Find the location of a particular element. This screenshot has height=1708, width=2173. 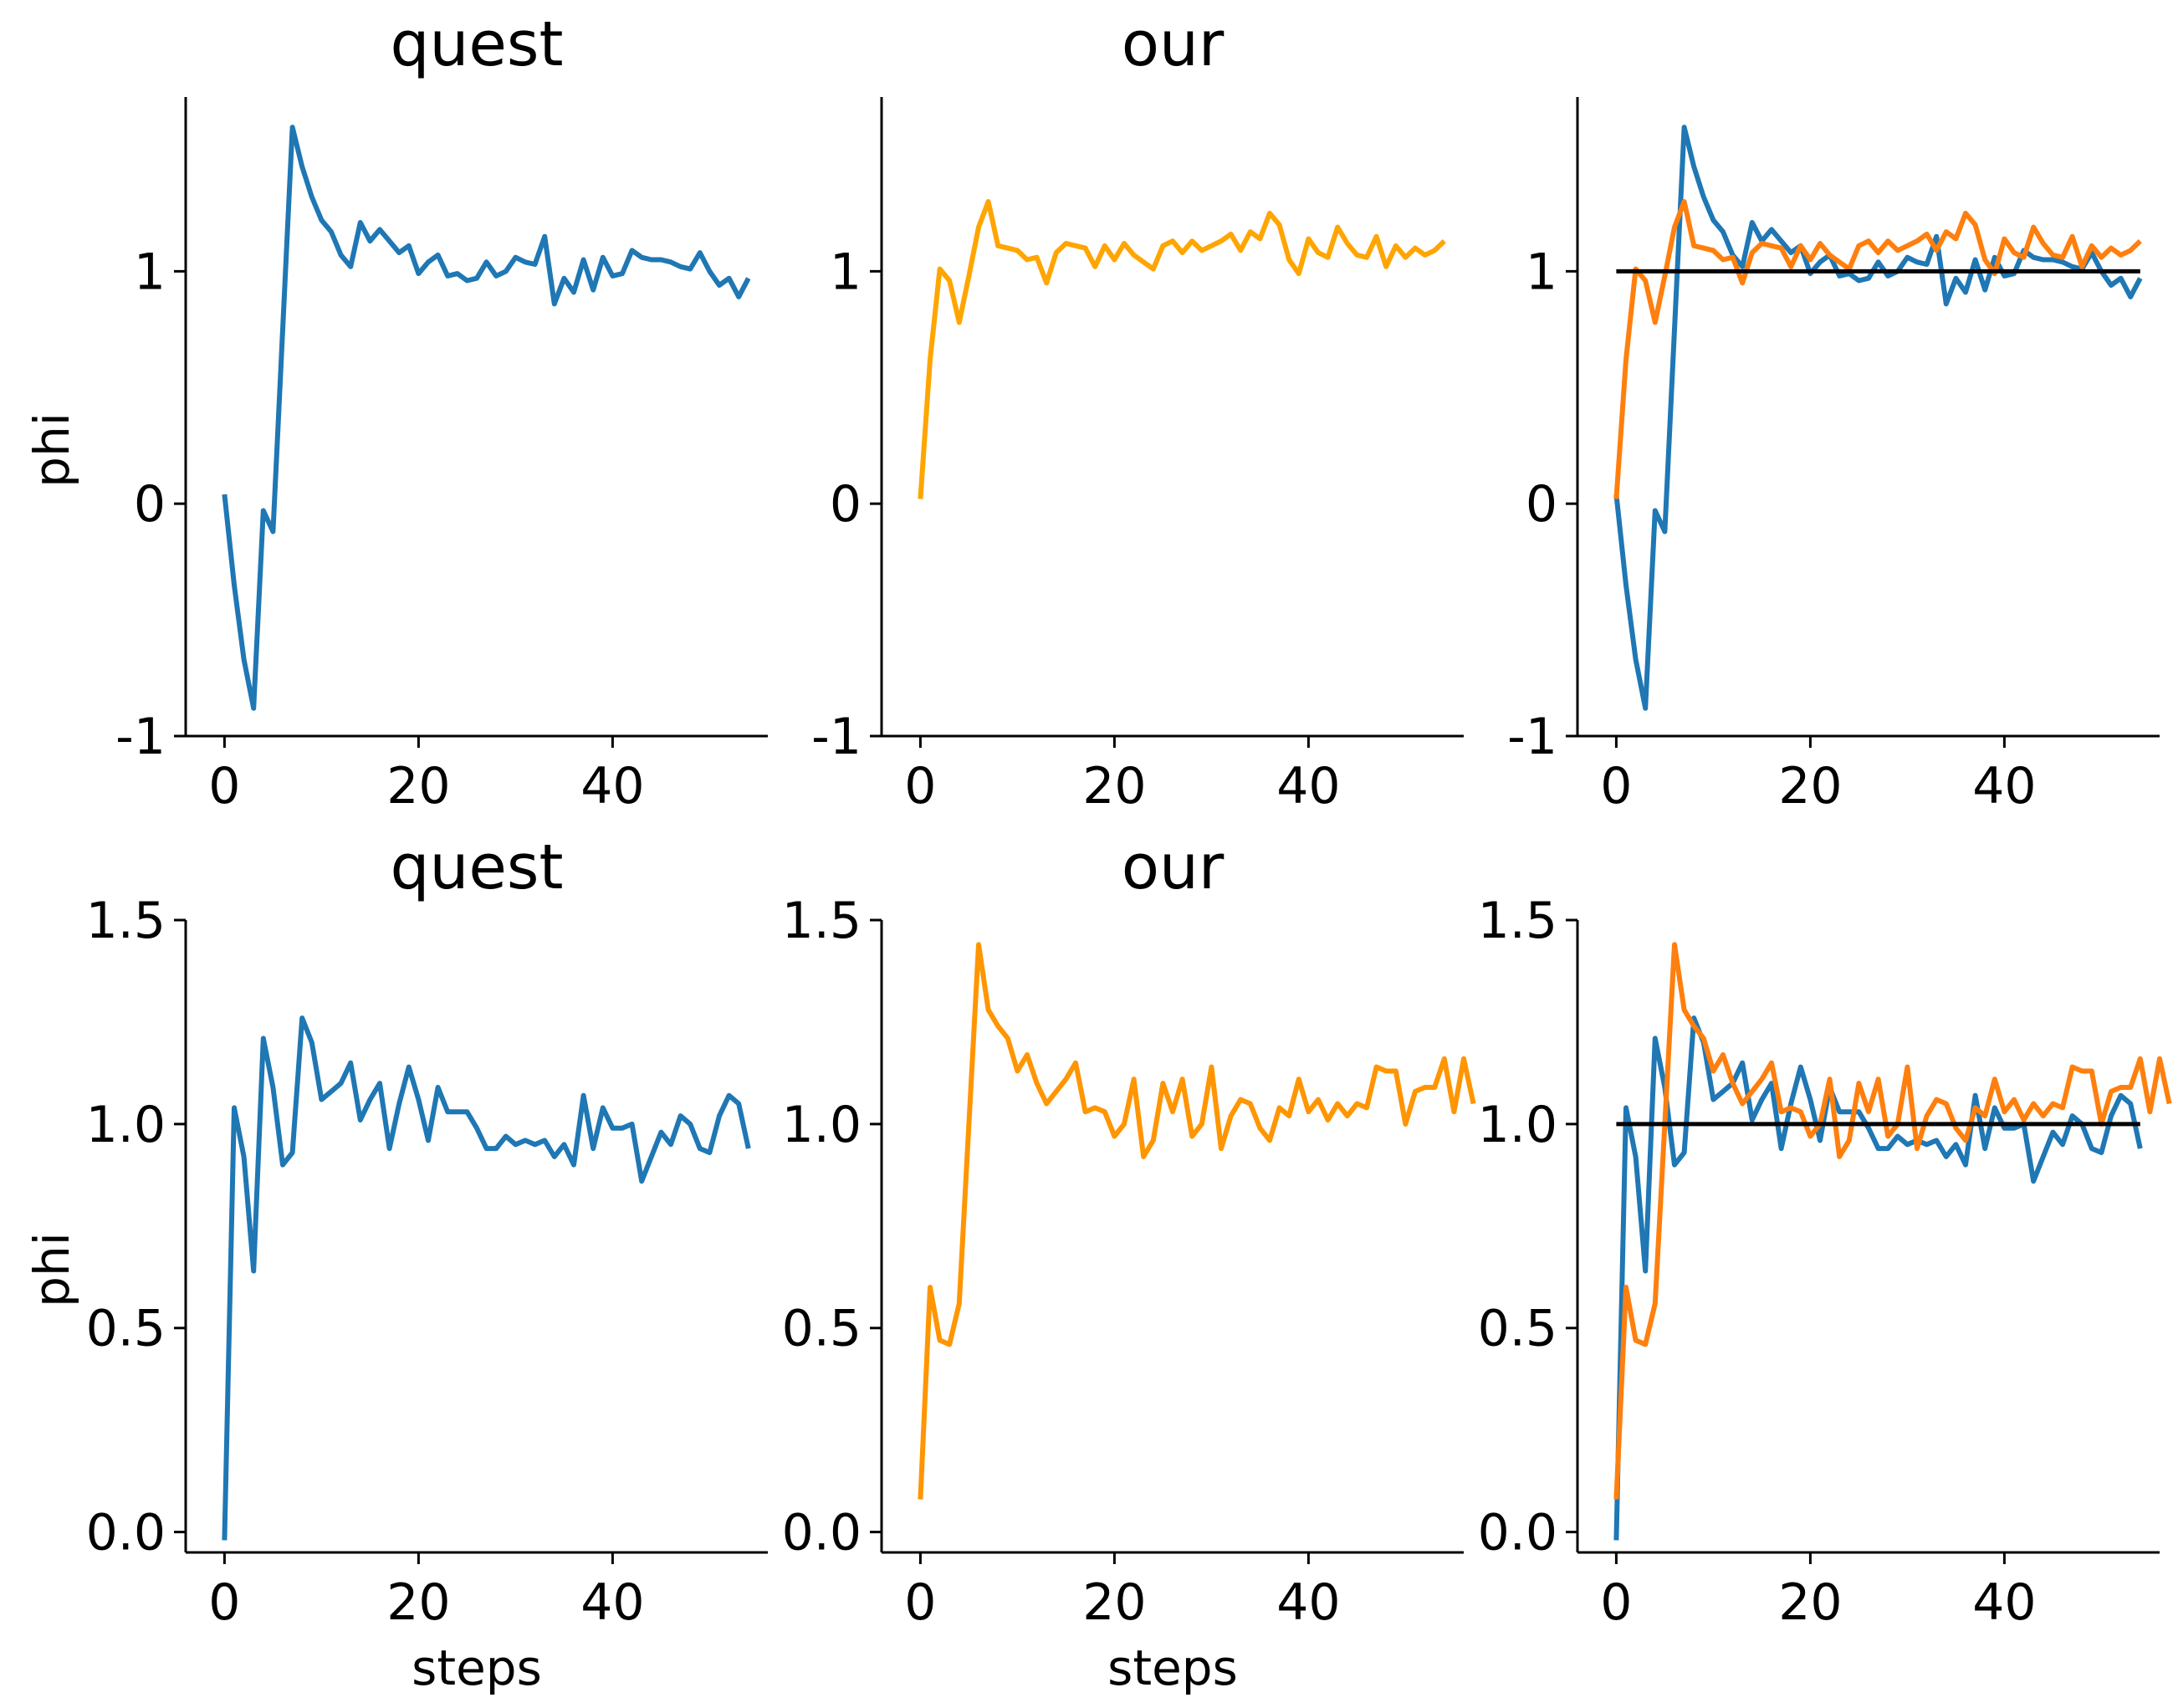

series-line-our_bottom is located at coordinates (1197, 1221).